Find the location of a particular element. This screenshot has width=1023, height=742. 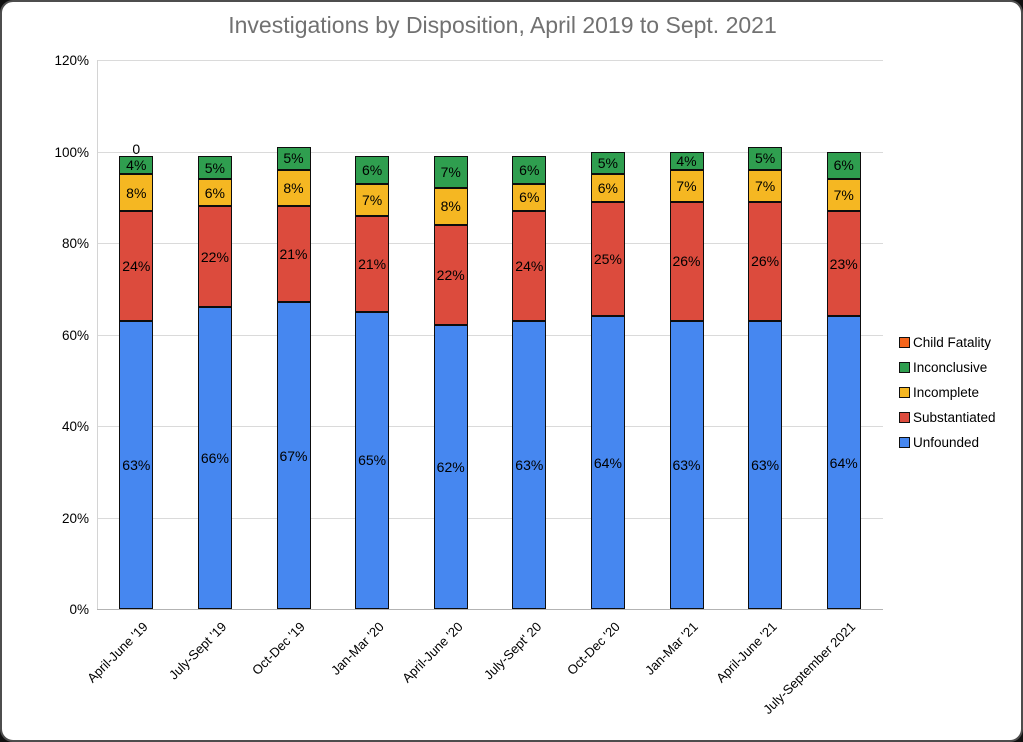

bar: 63% 26% 7% 4% is located at coordinates (686, 380).